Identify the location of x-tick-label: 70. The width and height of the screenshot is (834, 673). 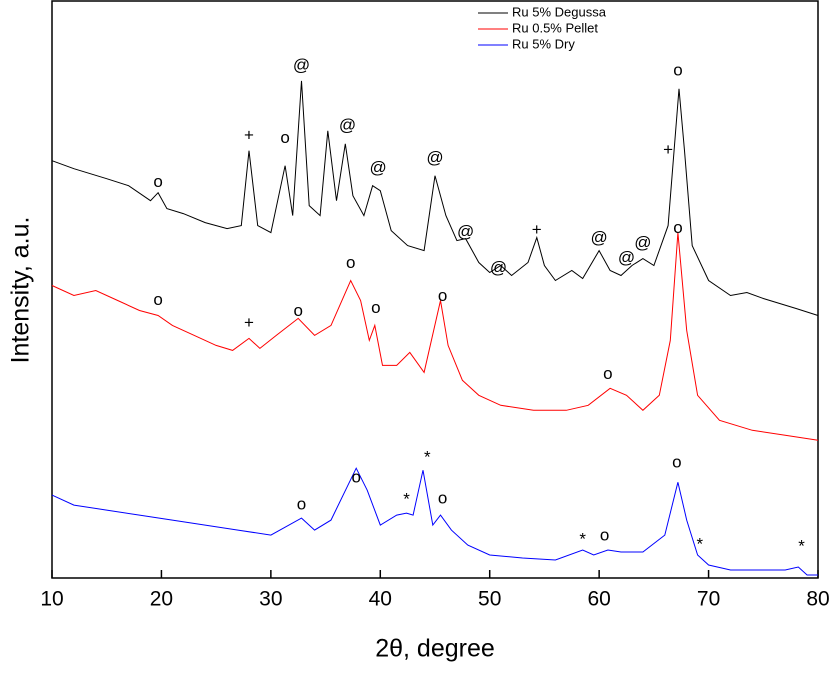
(708, 599).